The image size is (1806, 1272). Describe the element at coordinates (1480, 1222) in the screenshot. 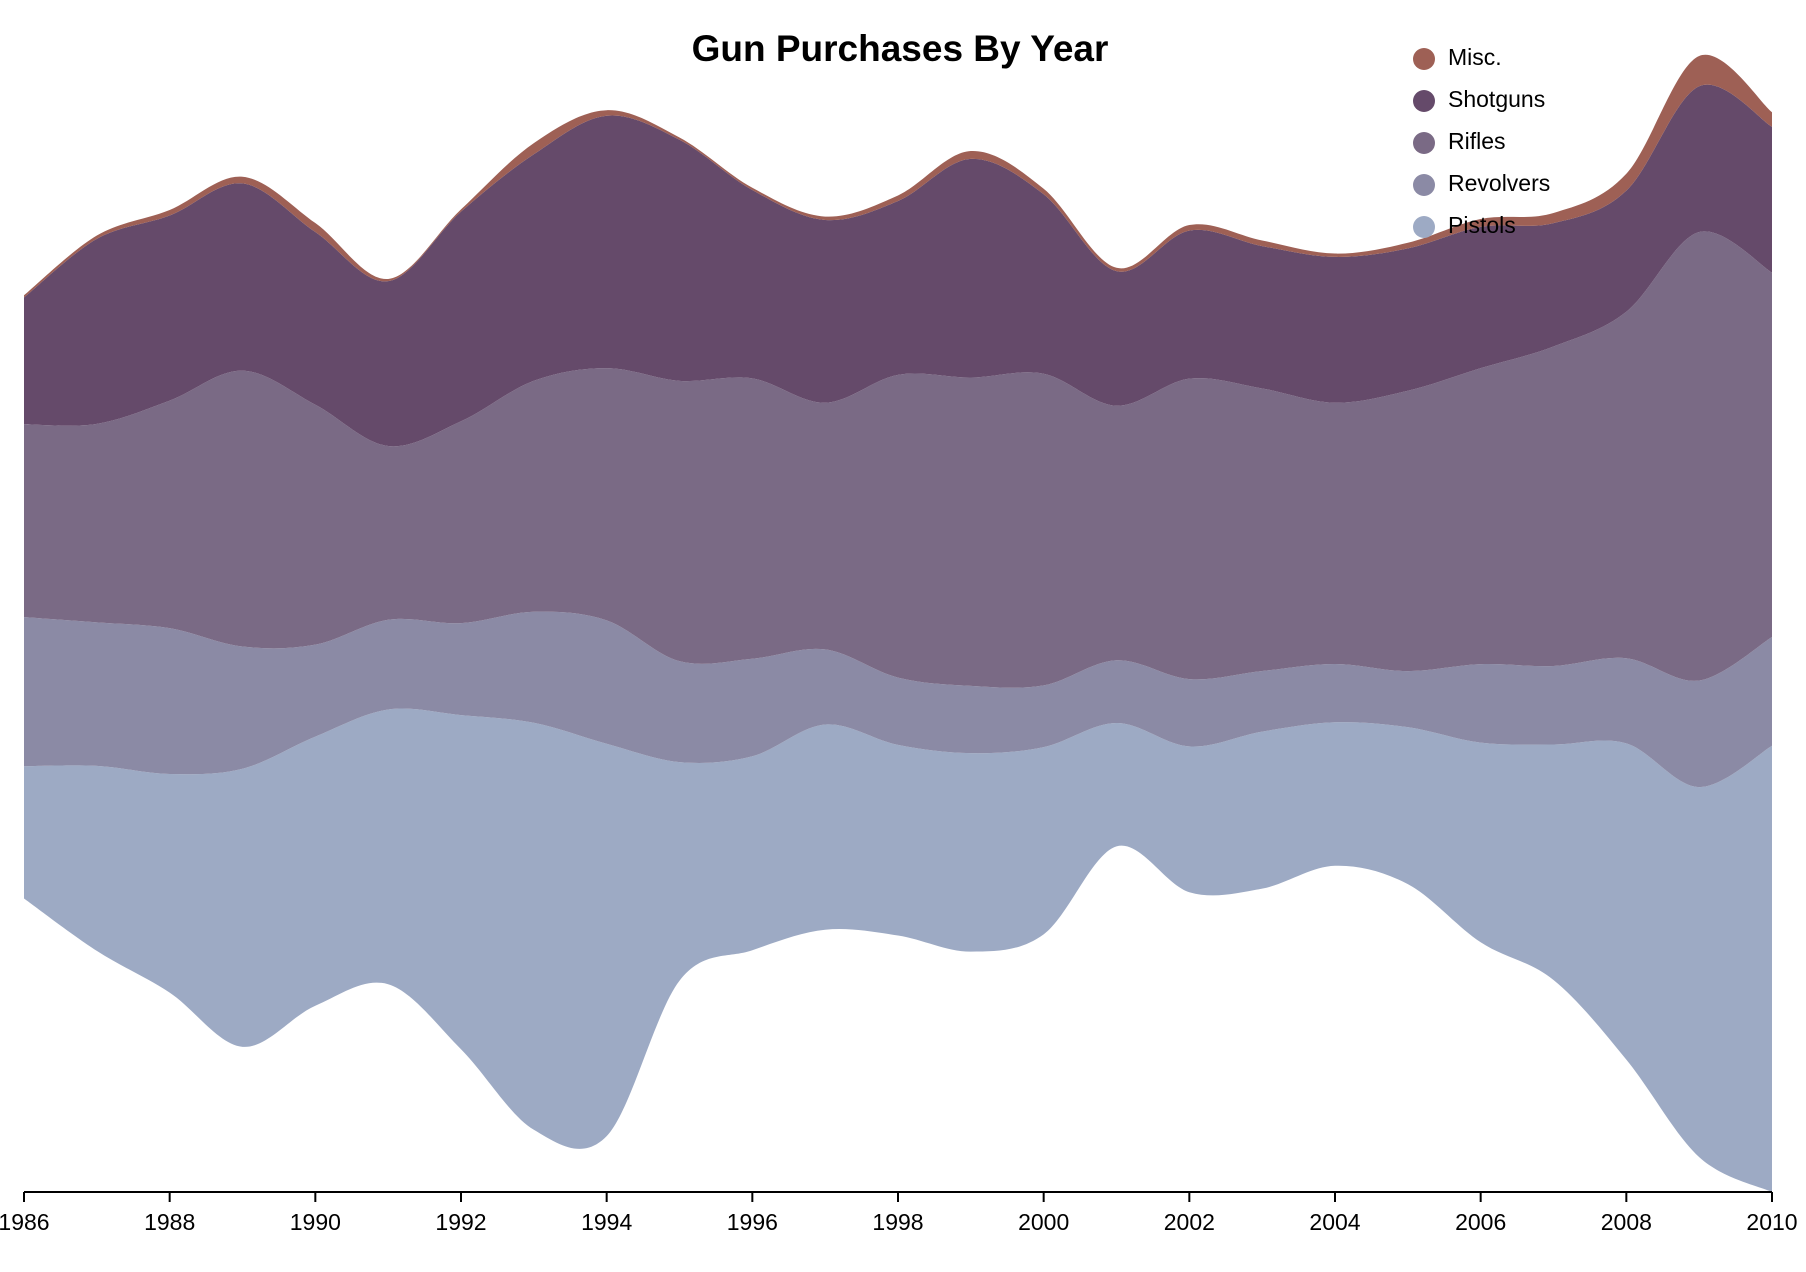

I see `x-tick-label: 2006` at that location.